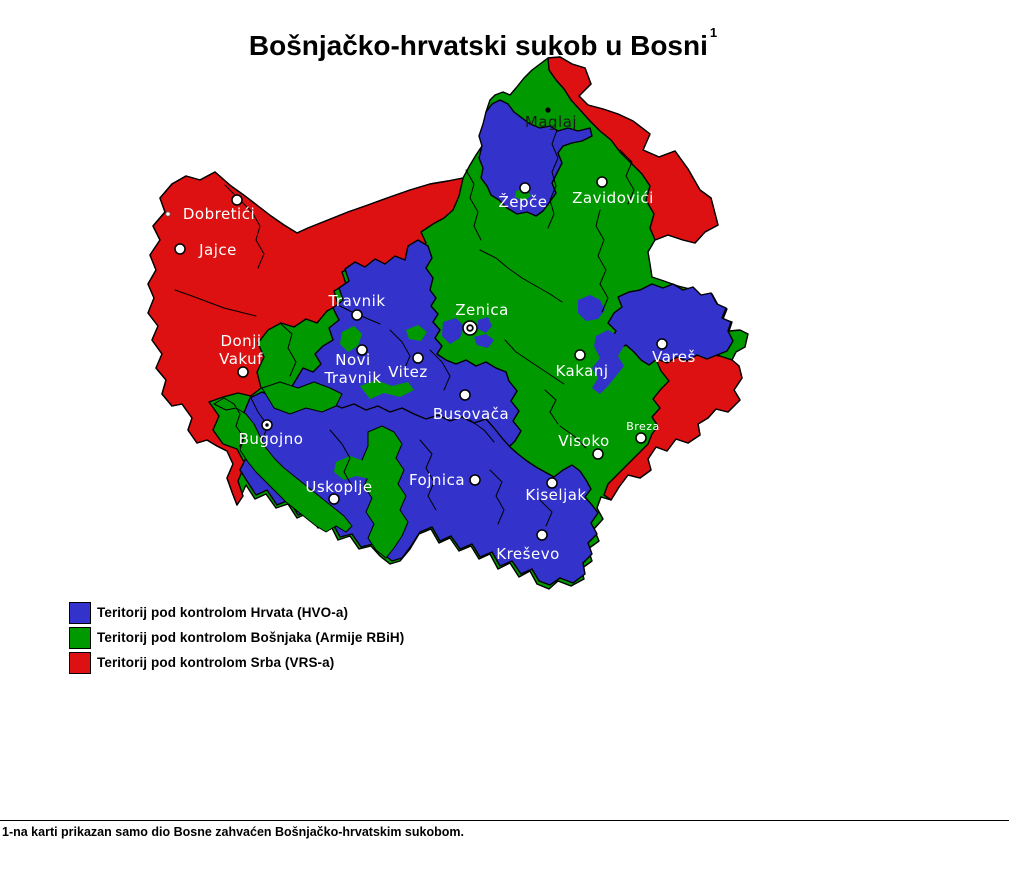 The width and height of the screenshot is (1009, 877). I want to click on city-marker-visoko-icon, so click(598, 454).